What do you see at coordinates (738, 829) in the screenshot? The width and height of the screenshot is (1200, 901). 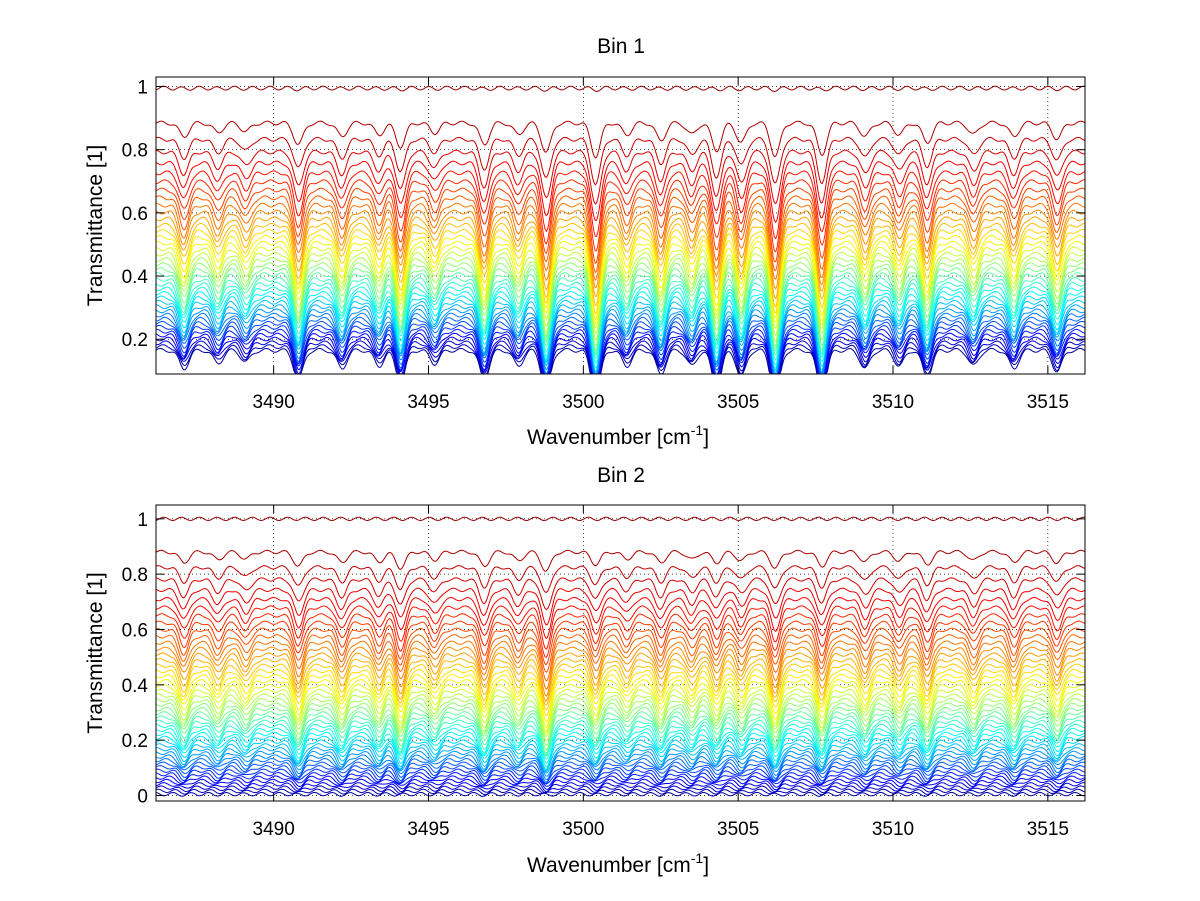 I see `x-tick-label: 3505` at bounding box center [738, 829].